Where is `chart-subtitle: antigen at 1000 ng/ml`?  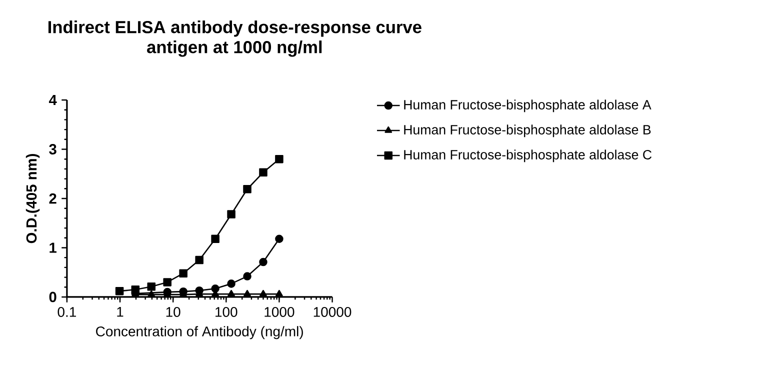
chart-subtitle: antigen at 1000 ng/ml is located at coordinates (234, 48).